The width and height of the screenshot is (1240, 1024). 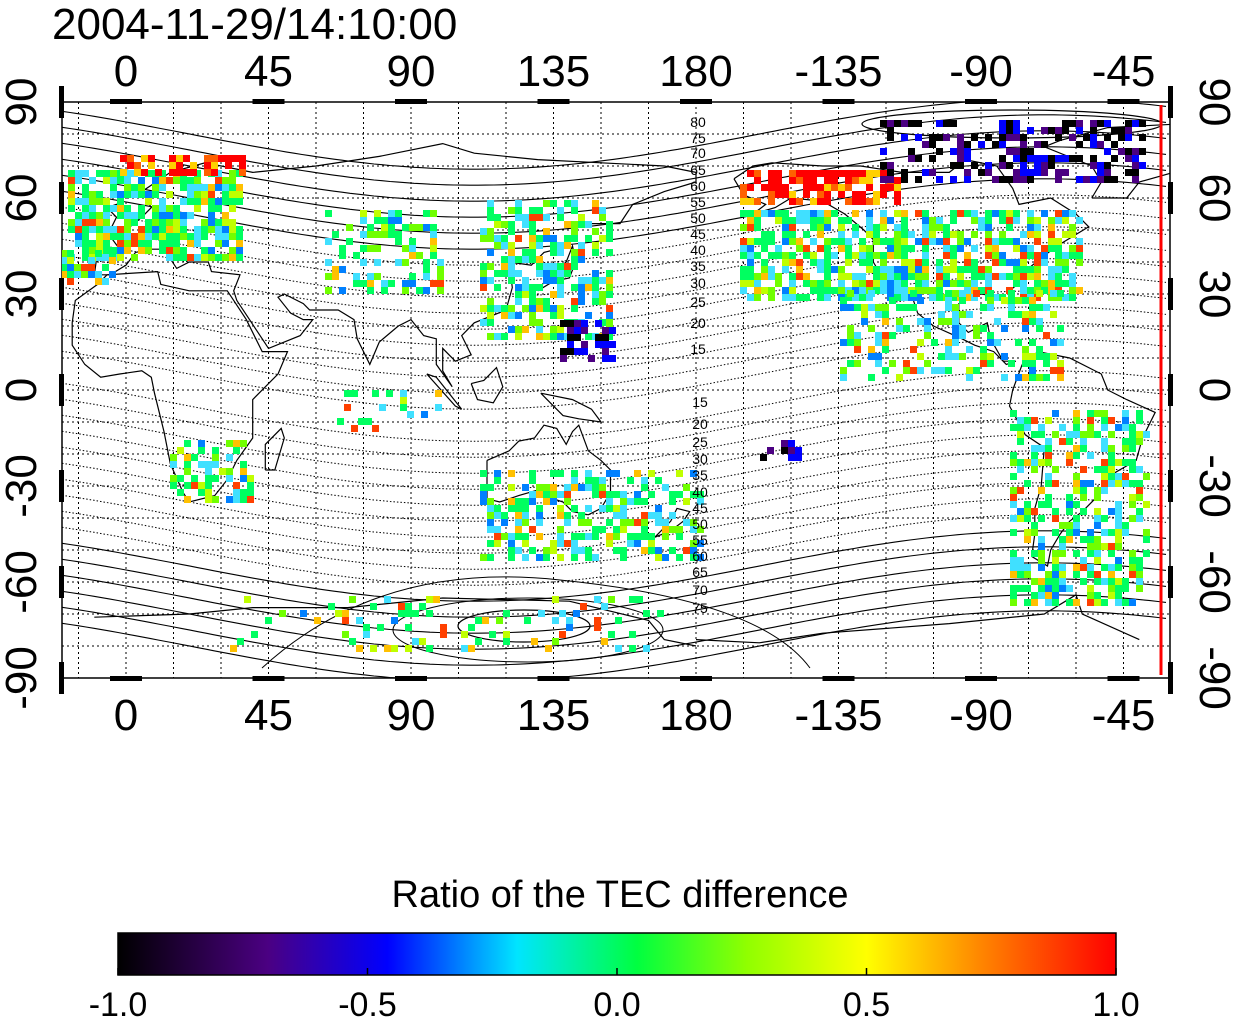 I want to click on y-tick-label-left: 0, so click(x=23, y=390).